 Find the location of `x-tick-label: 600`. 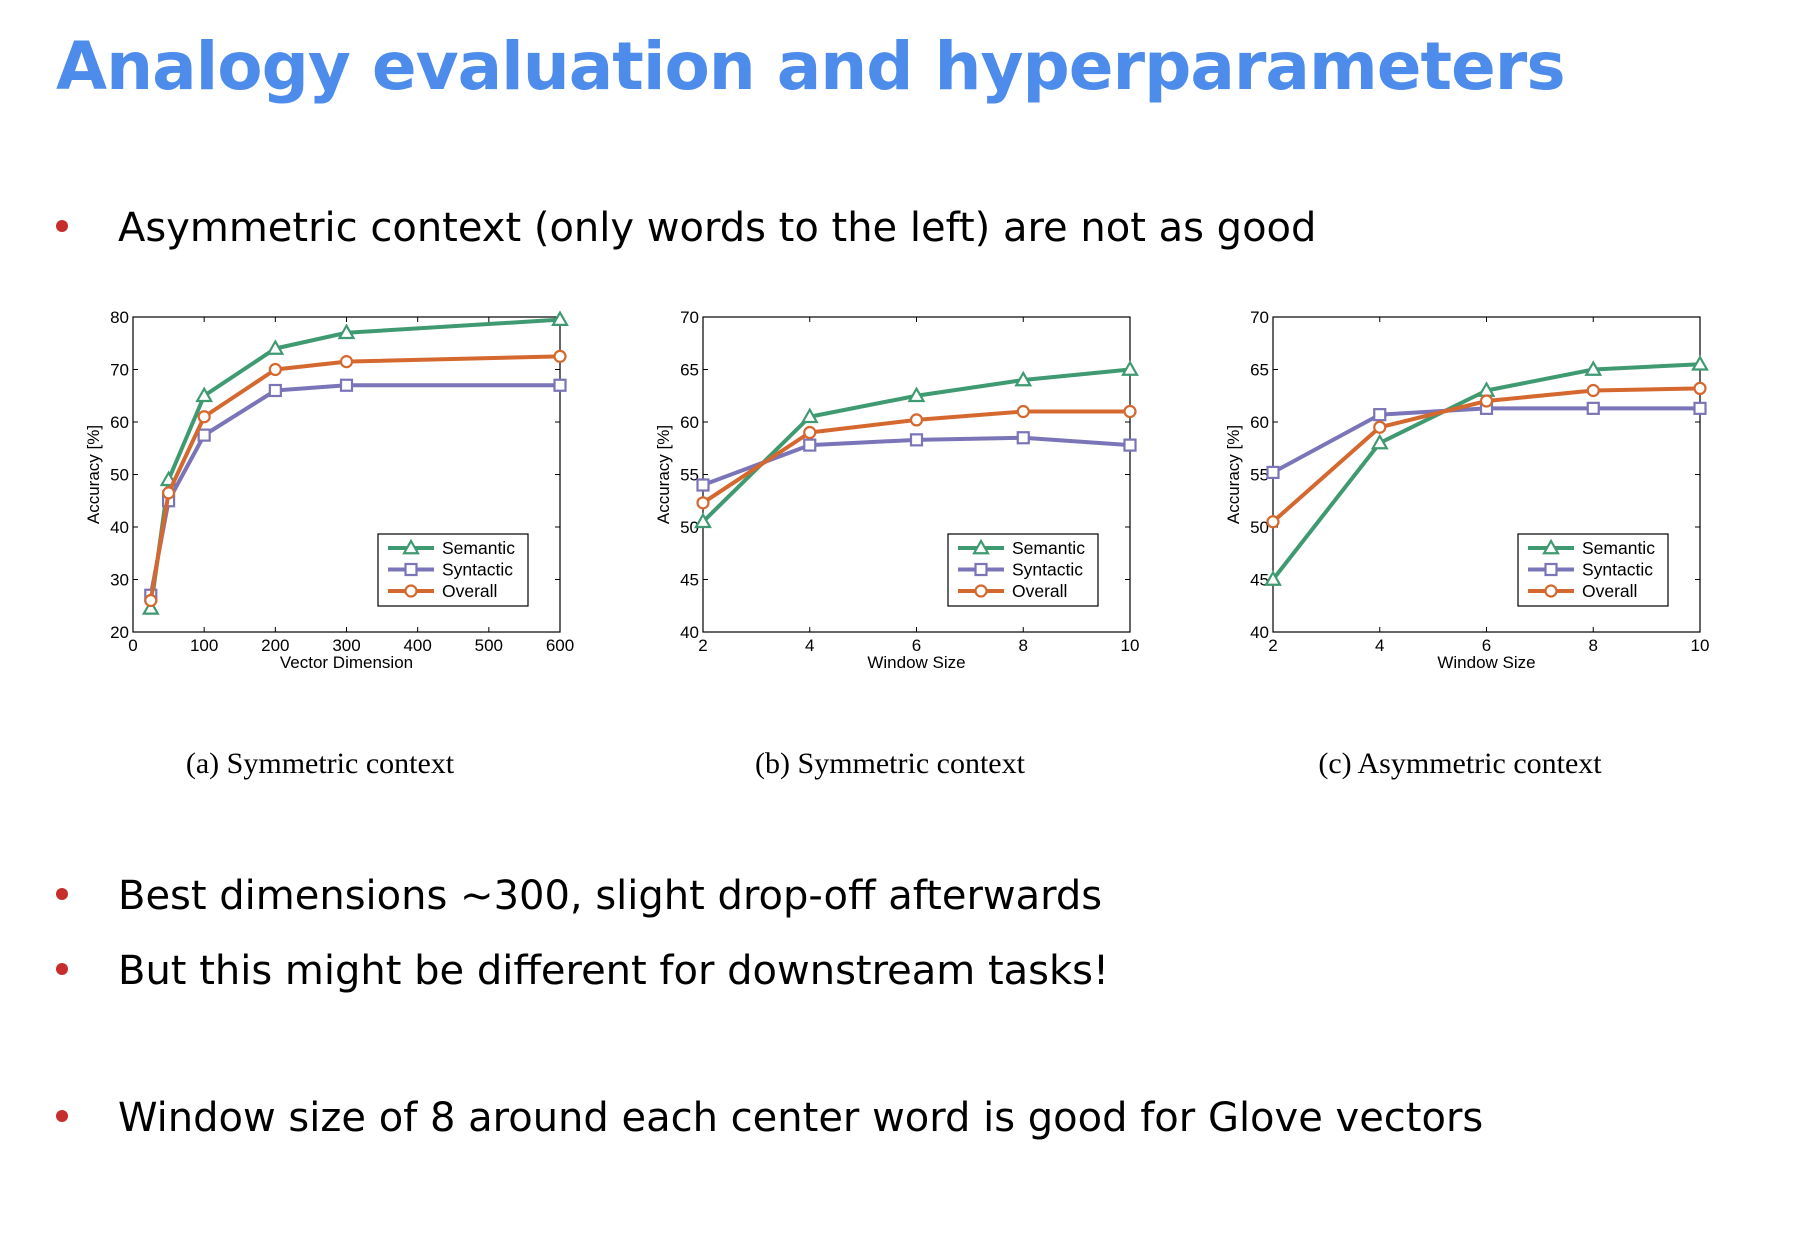

x-tick-label: 600 is located at coordinates (560, 645).